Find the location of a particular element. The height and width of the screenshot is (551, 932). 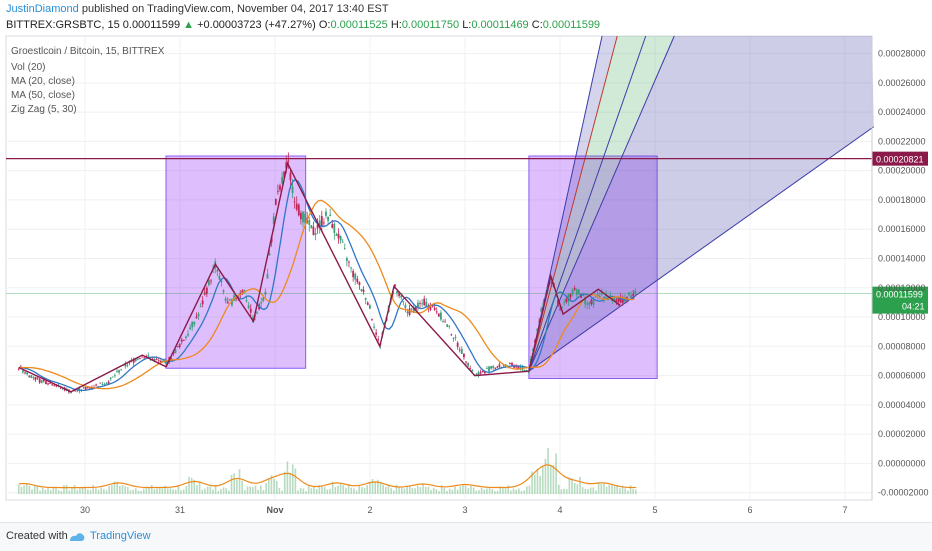

x-tick-label: 3 is located at coordinates (464, 510).